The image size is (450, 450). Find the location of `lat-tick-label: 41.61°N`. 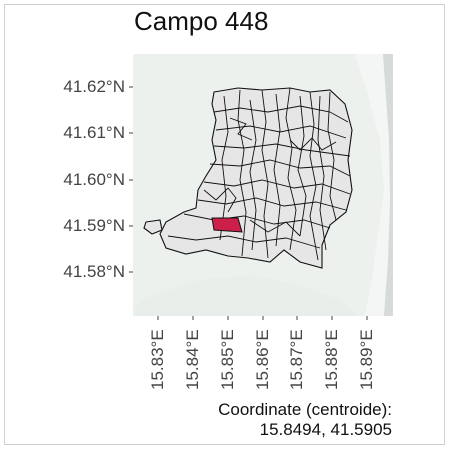

lat-tick-label: 41.61°N is located at coordinates (94, 132).